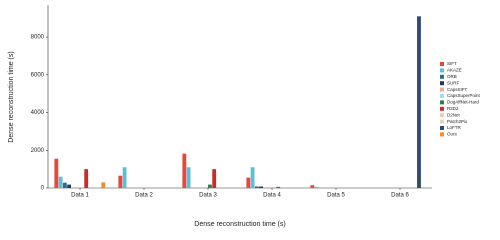 This screenshot has height=240, width=500. What do you see at coordinates (453, 108) in the screenshot?
I see `legend-label: R2D2` at bounding box center [453, 108].